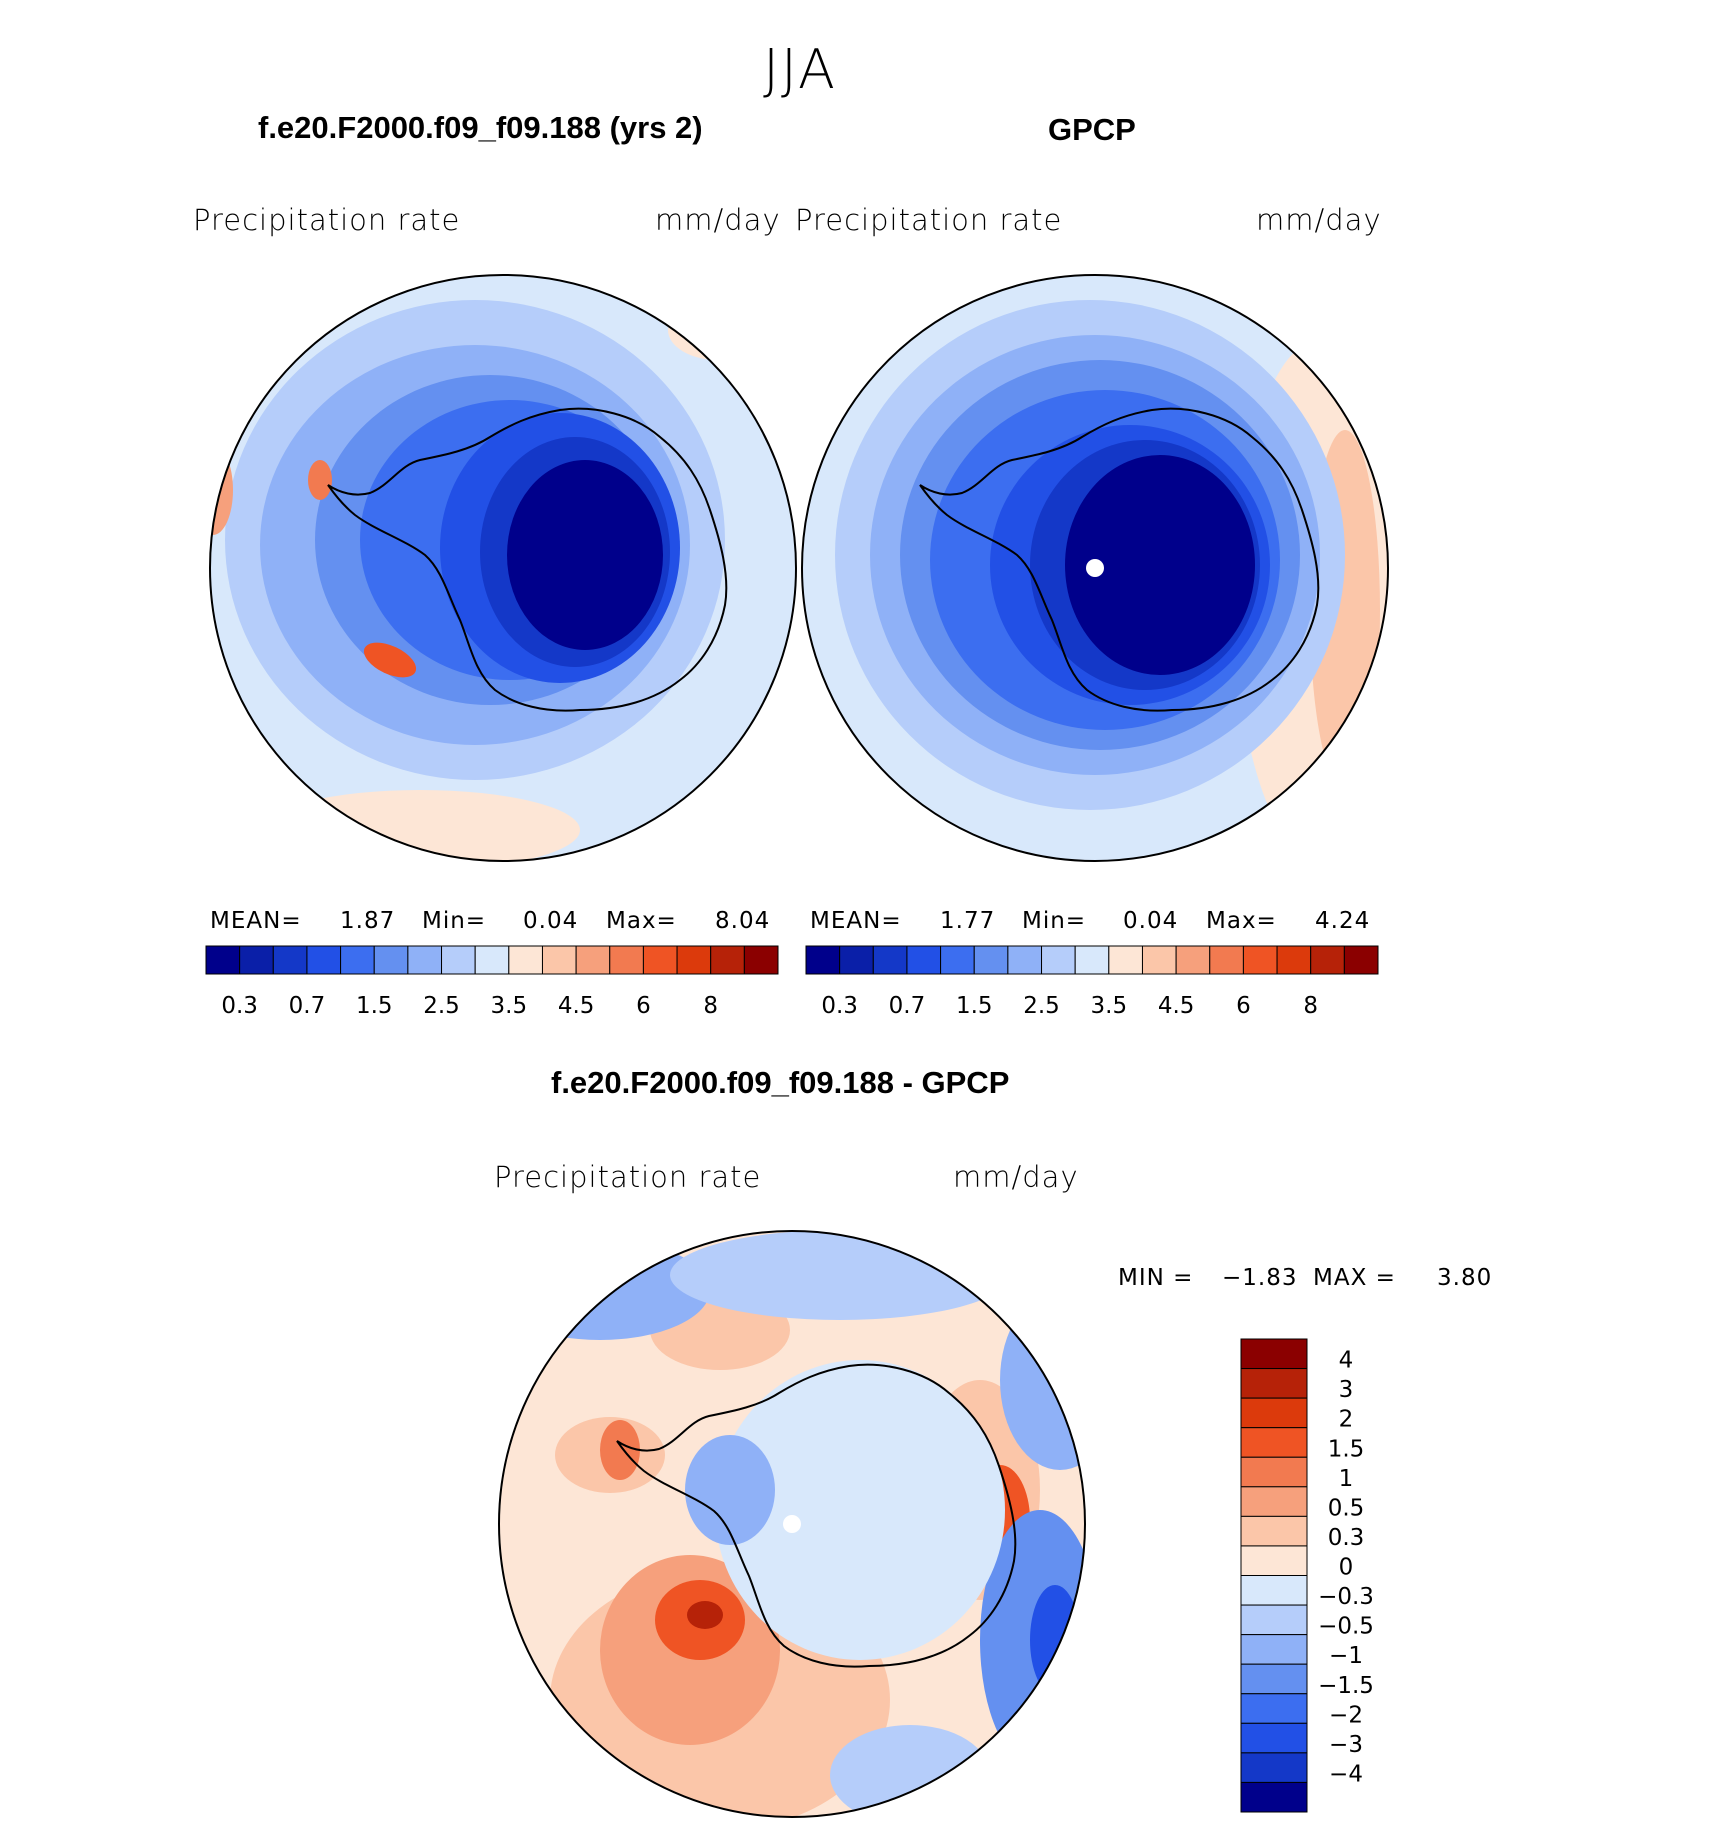 The image size is (1710, 1840). Describe the element at coordinates (368, 921) in the screenshot. I see `panel-1-mean-value: 1.87` at that location.